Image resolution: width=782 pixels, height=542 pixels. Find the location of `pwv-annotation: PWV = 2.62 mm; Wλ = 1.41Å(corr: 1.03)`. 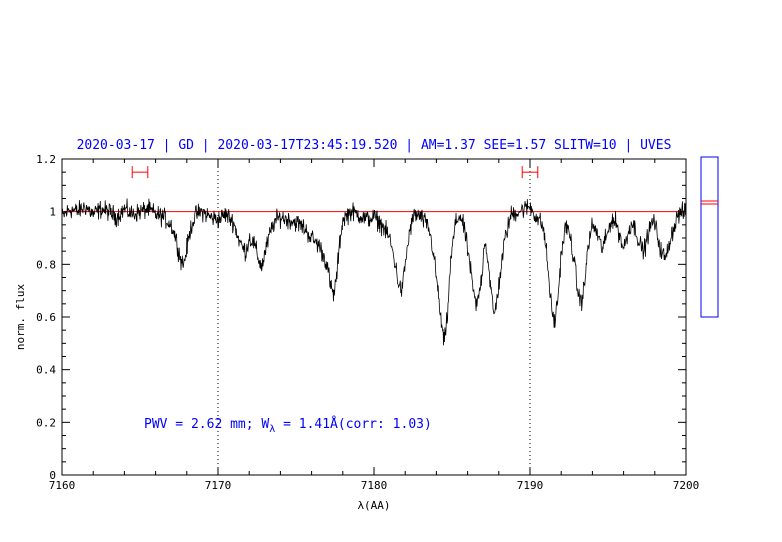

pwv-annotation: PWV = 2.62 mm; Wλ = 1.41Å(corr: 1.03) is located at coordinates (288, 425).